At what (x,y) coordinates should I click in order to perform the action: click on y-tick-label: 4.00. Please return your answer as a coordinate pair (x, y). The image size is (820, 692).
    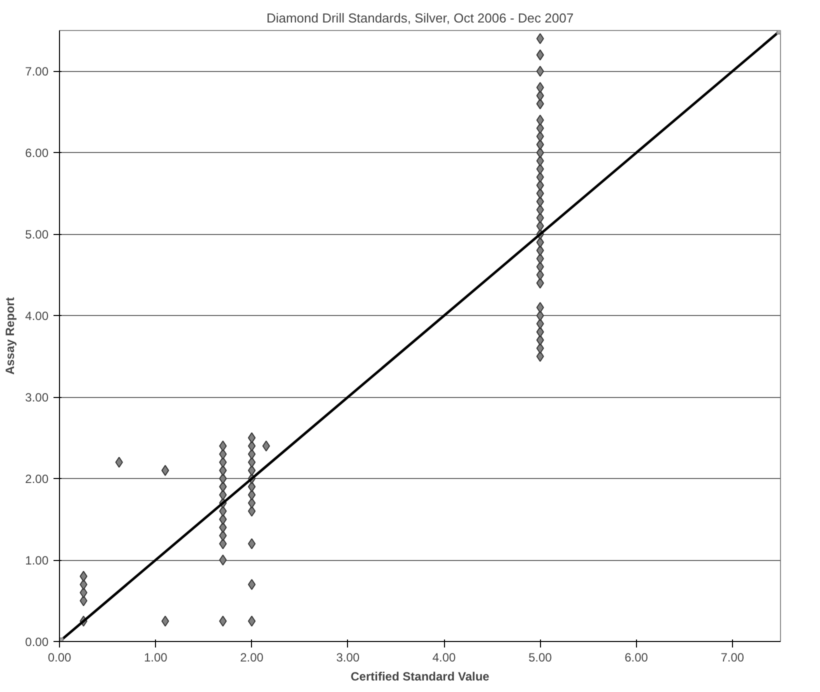
    Looking at the image, I should click on (37, 316).